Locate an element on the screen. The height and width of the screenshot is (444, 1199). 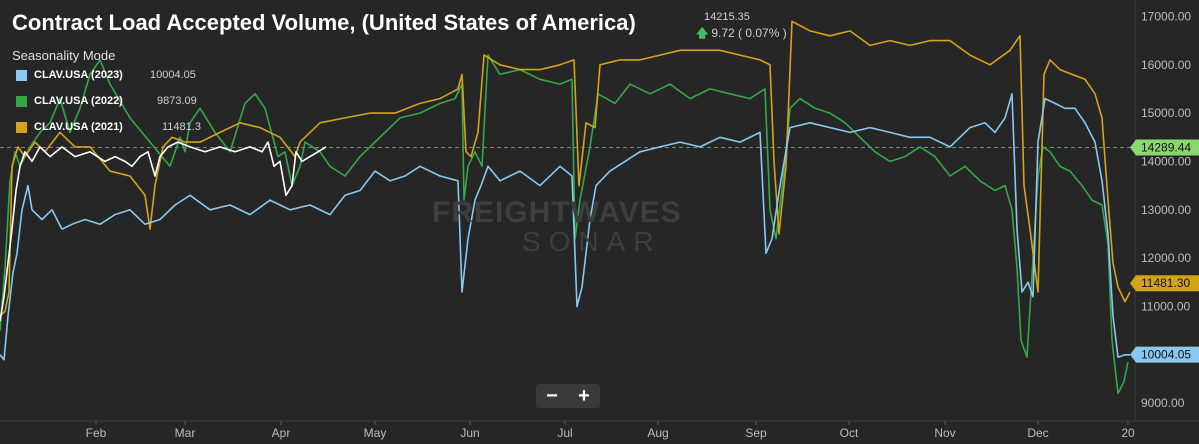
reference-value-tag: 14289.44 is located at coordinates (1164, 147).